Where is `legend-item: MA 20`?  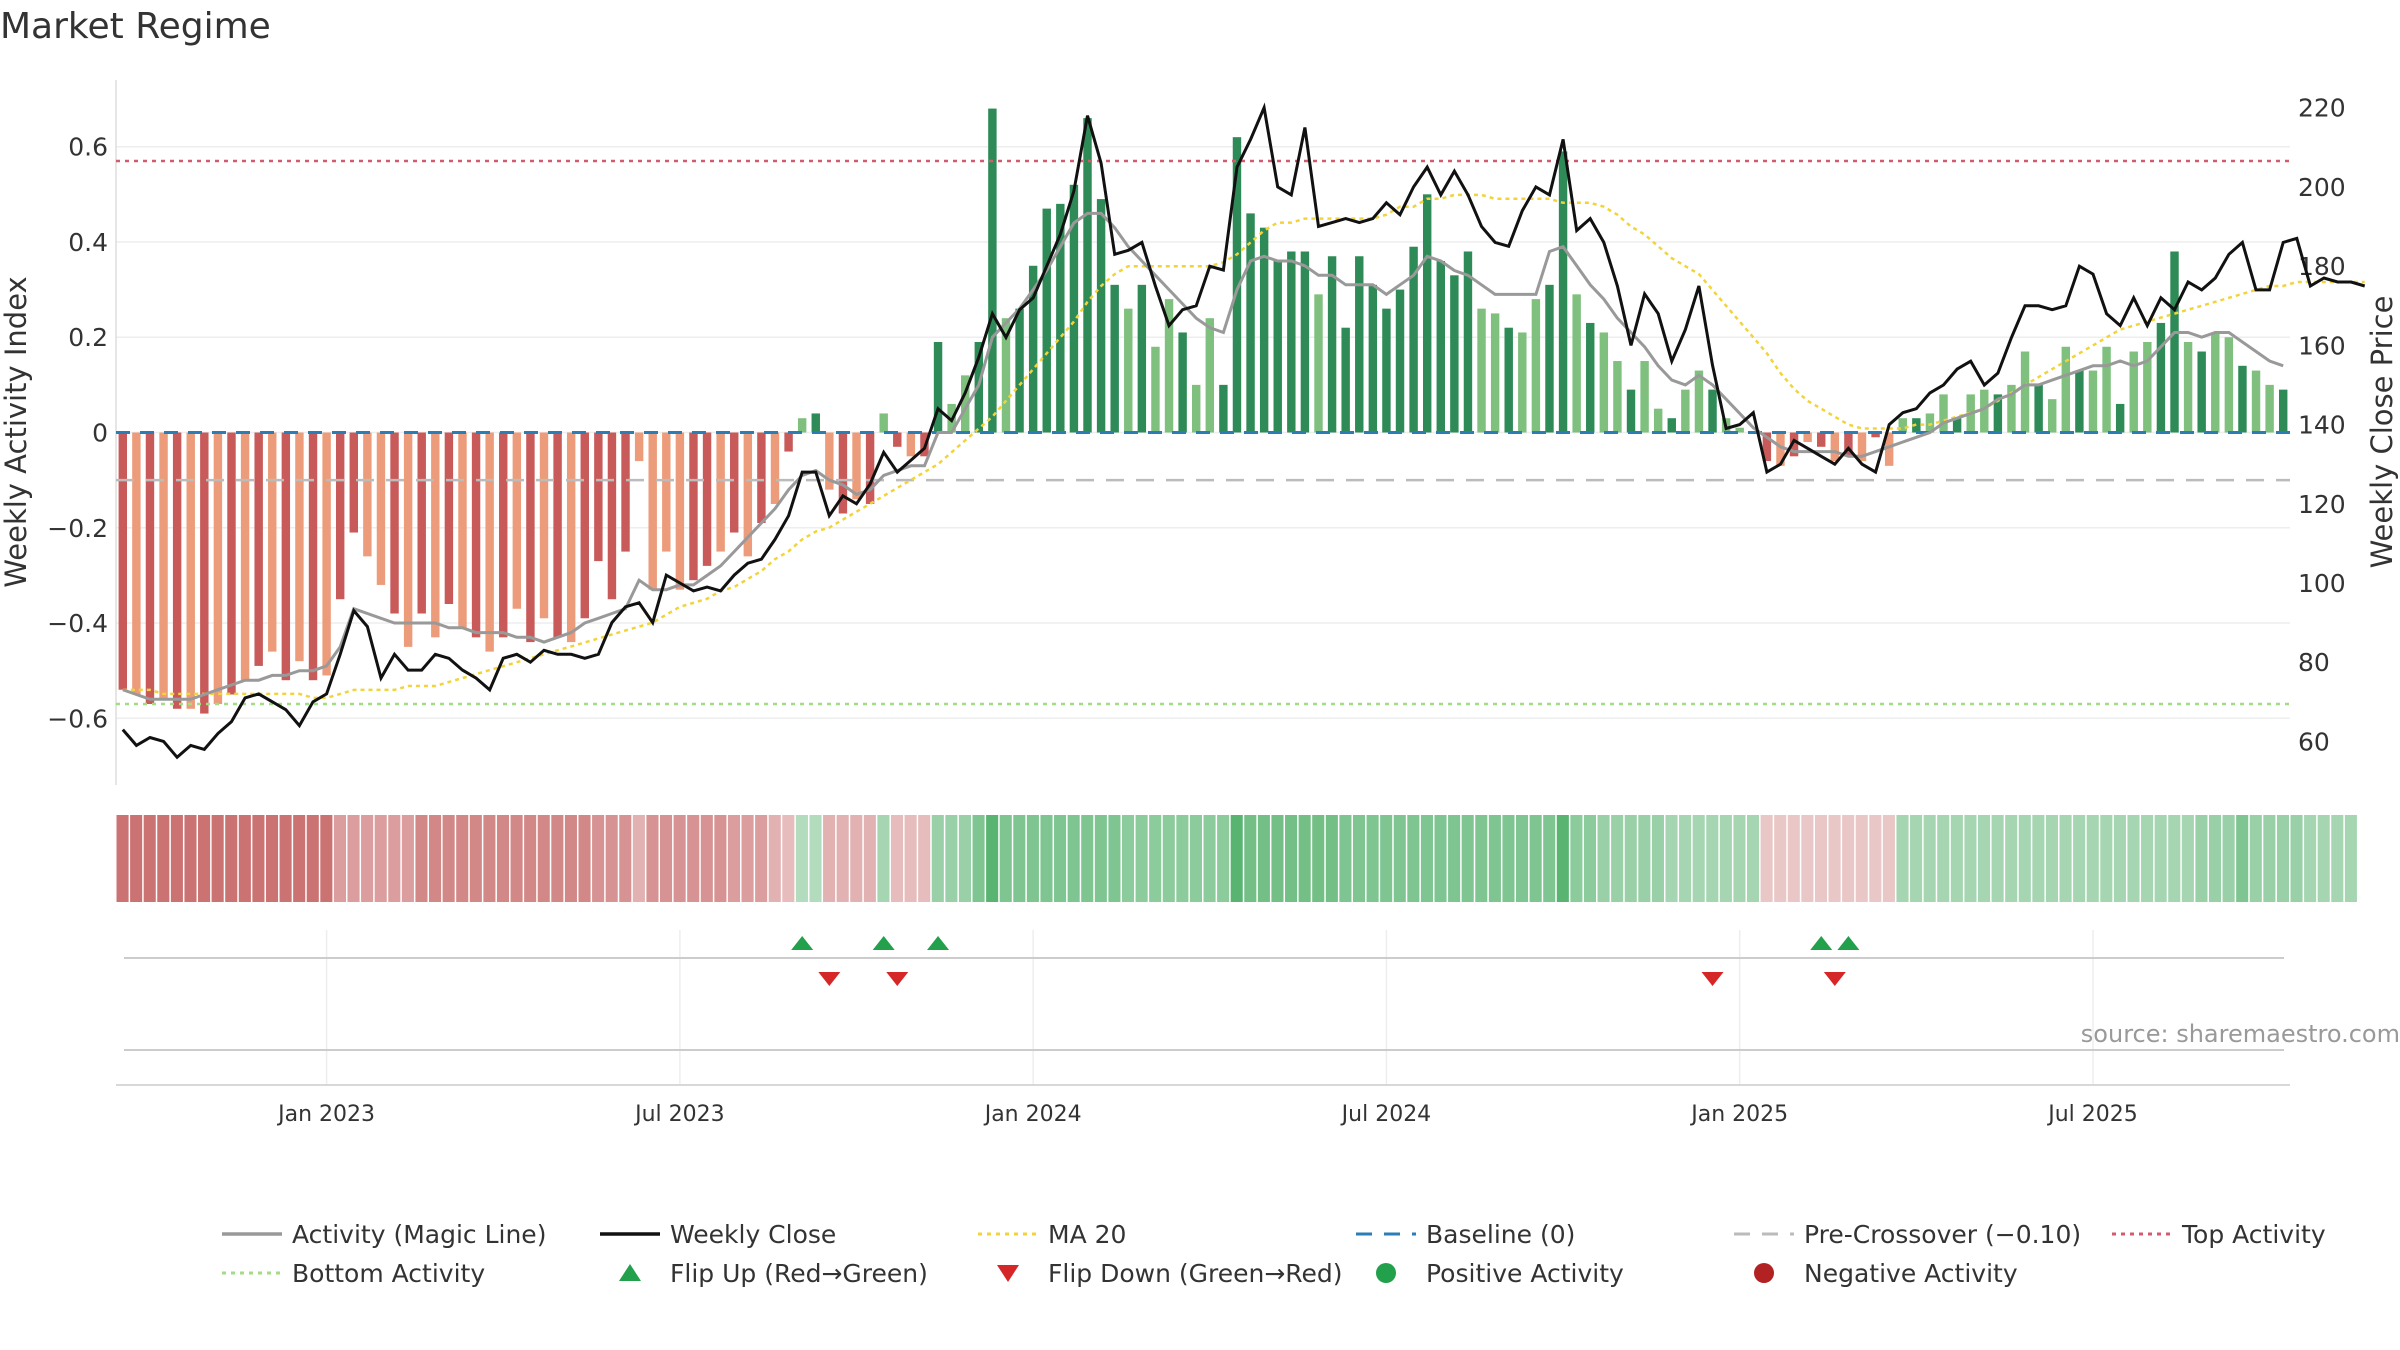
legend-item: MA 20 is located at coordinates (1052, 1234).